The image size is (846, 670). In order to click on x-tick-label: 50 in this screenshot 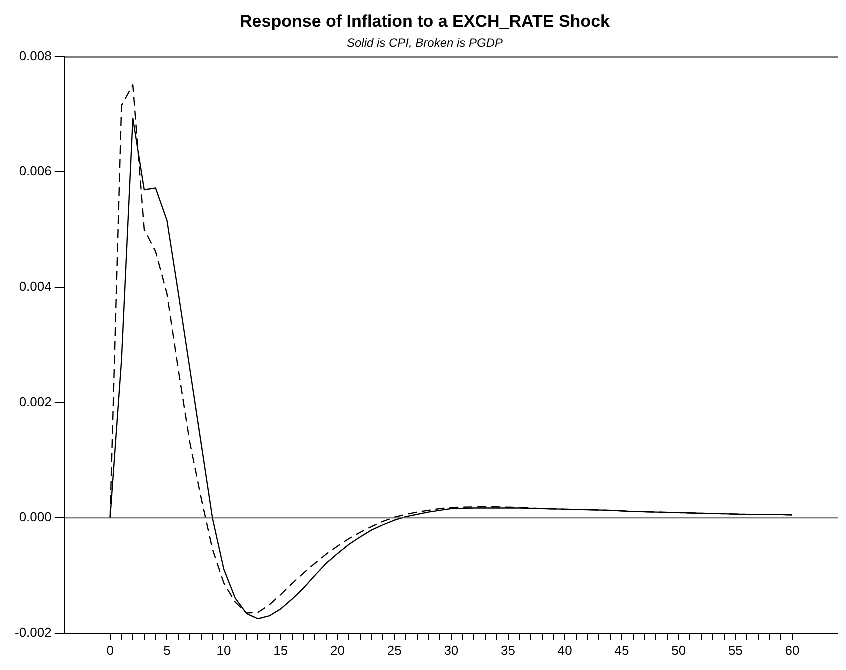, I will do `click(679, 650)`.